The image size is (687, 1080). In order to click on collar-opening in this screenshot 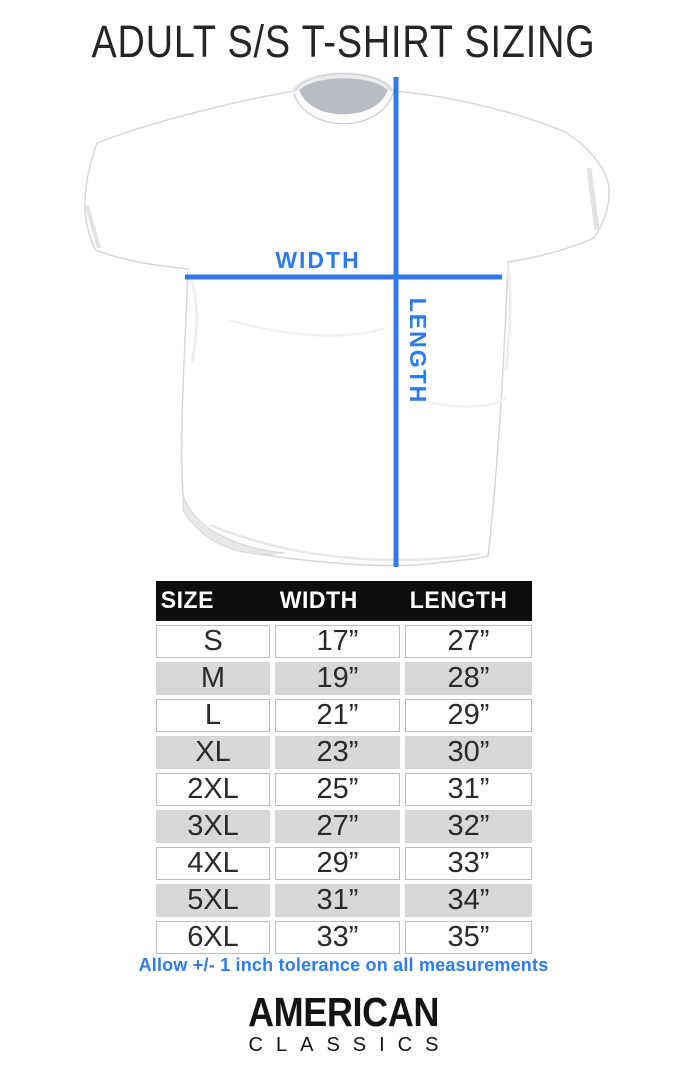, I will do `click(343, 97)`.